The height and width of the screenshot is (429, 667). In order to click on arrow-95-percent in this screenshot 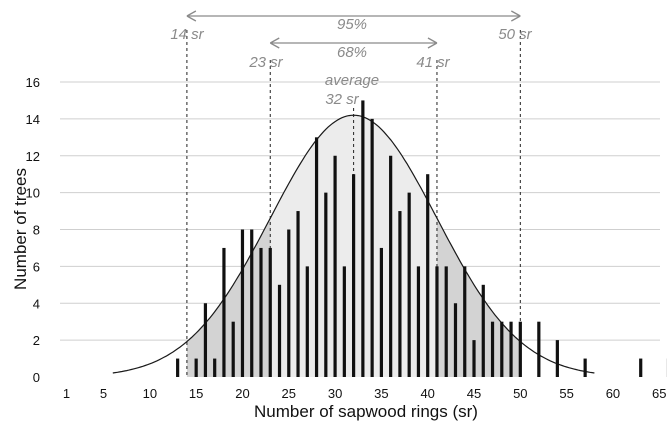, I will do `click(353, 16)`.